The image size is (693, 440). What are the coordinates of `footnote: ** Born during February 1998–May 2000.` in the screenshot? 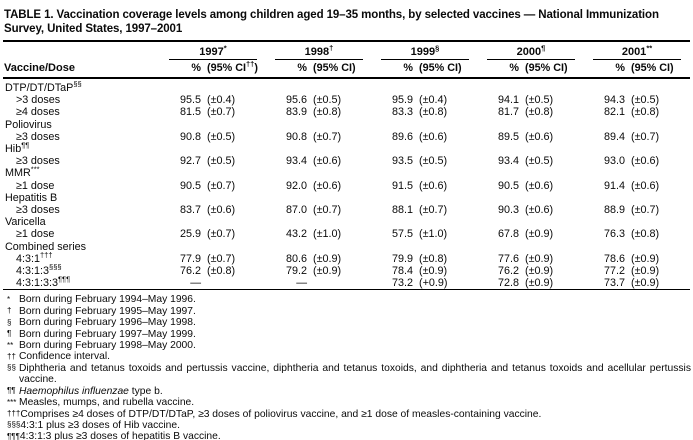 It's located at (348, 345).